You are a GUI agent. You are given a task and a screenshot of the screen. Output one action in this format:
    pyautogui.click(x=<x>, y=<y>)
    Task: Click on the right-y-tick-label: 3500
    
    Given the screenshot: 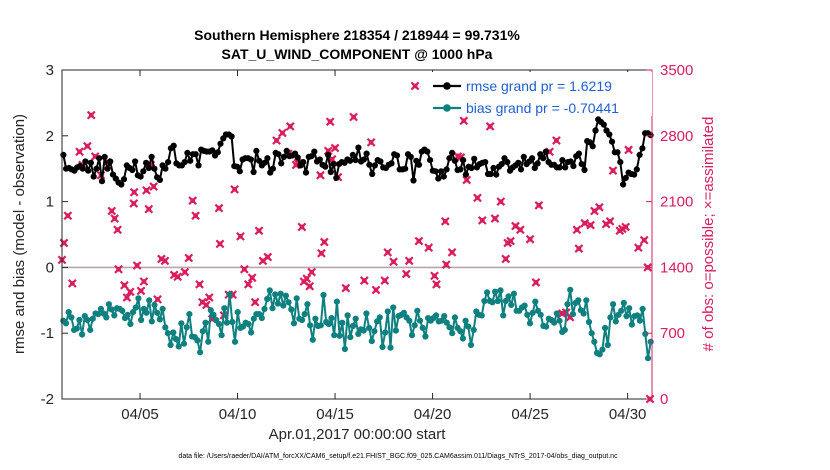 What is the action you would take?
    pyautogui.click(x=676, y=70)
    